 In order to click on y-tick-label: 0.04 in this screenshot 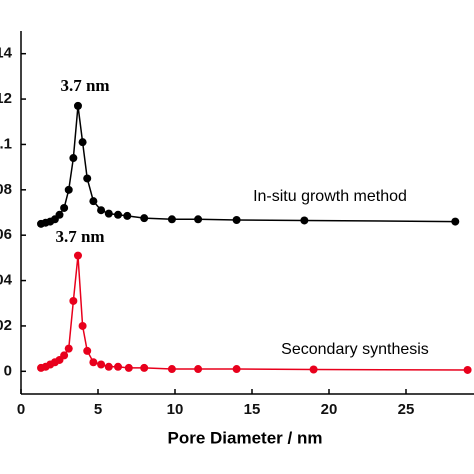, I will do `click(6, 280)`.